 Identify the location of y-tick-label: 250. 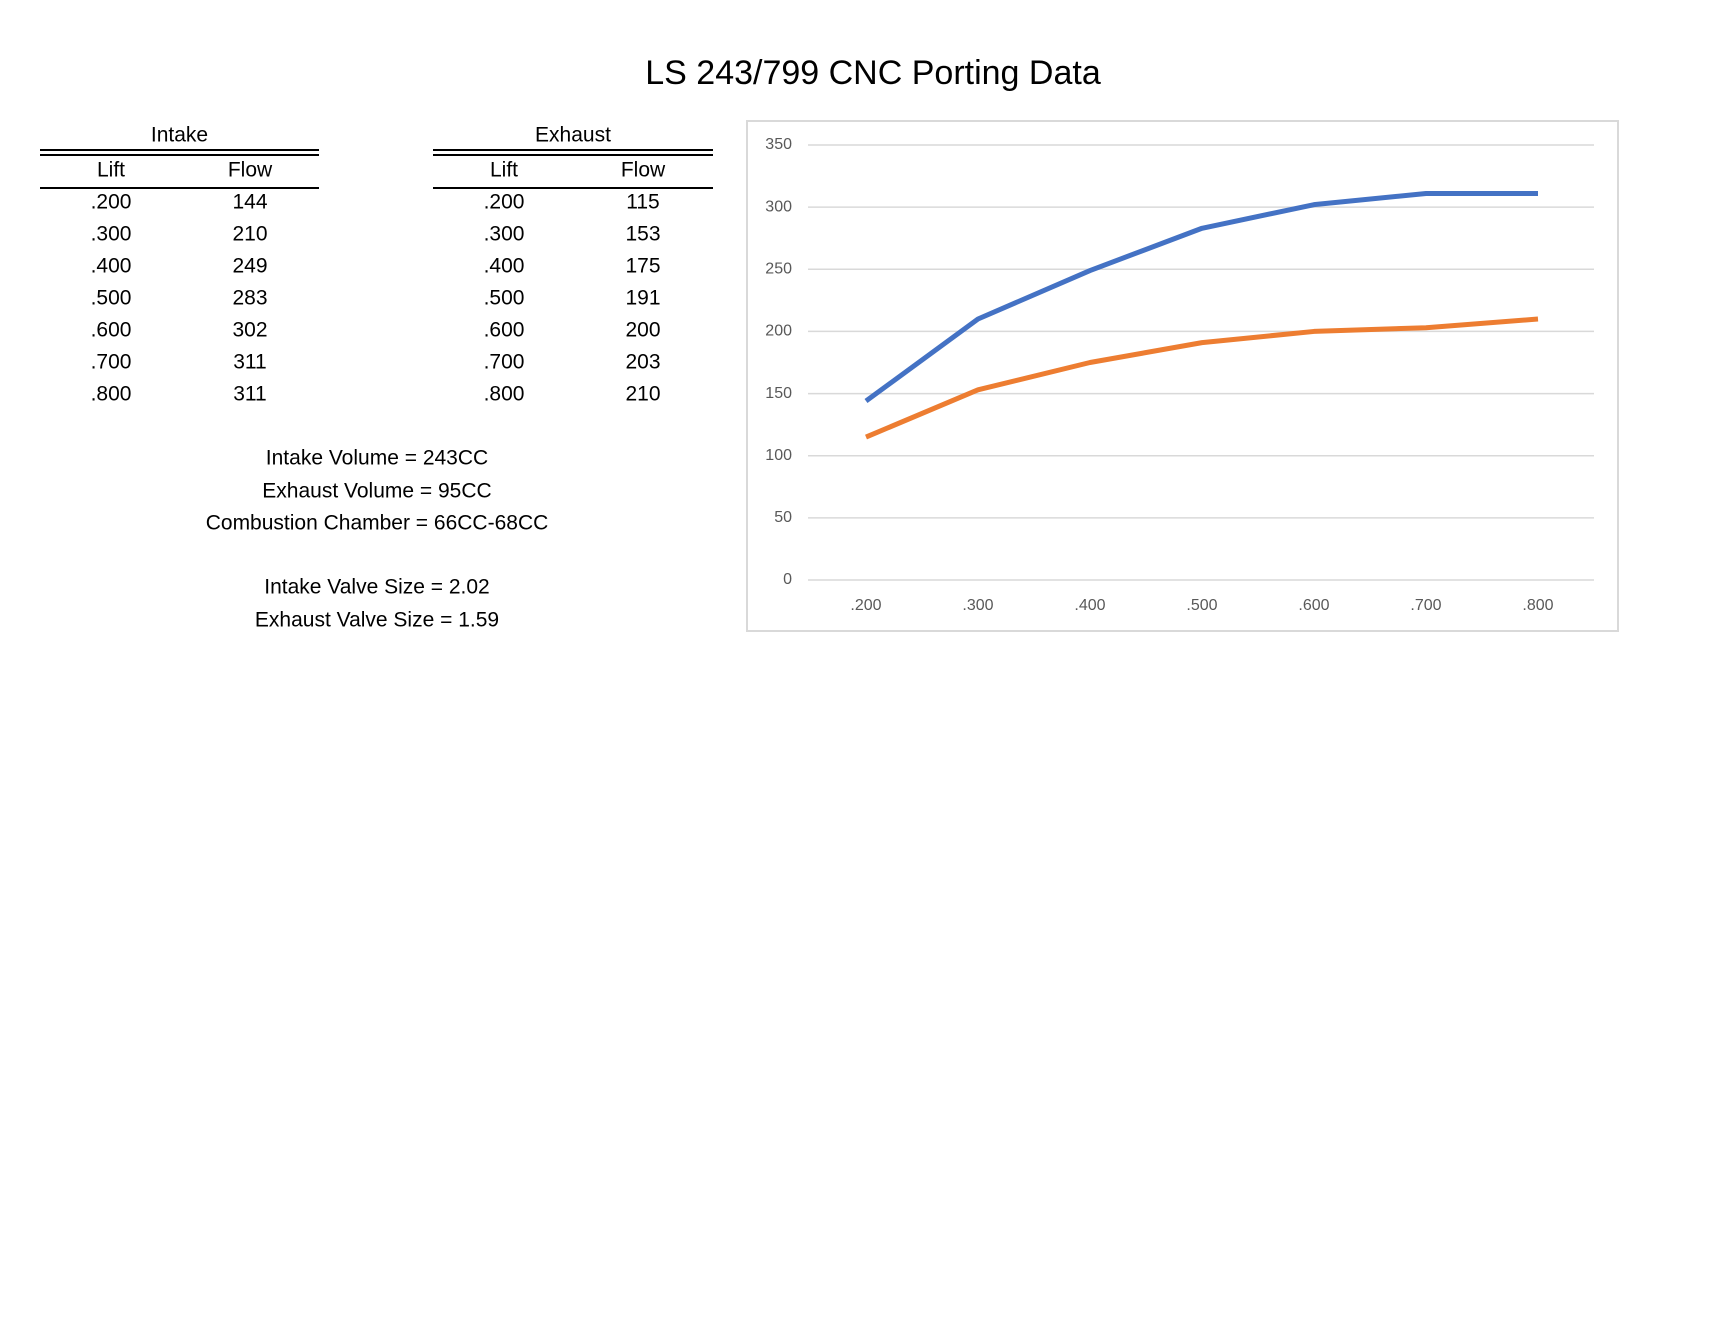
(778, 269).